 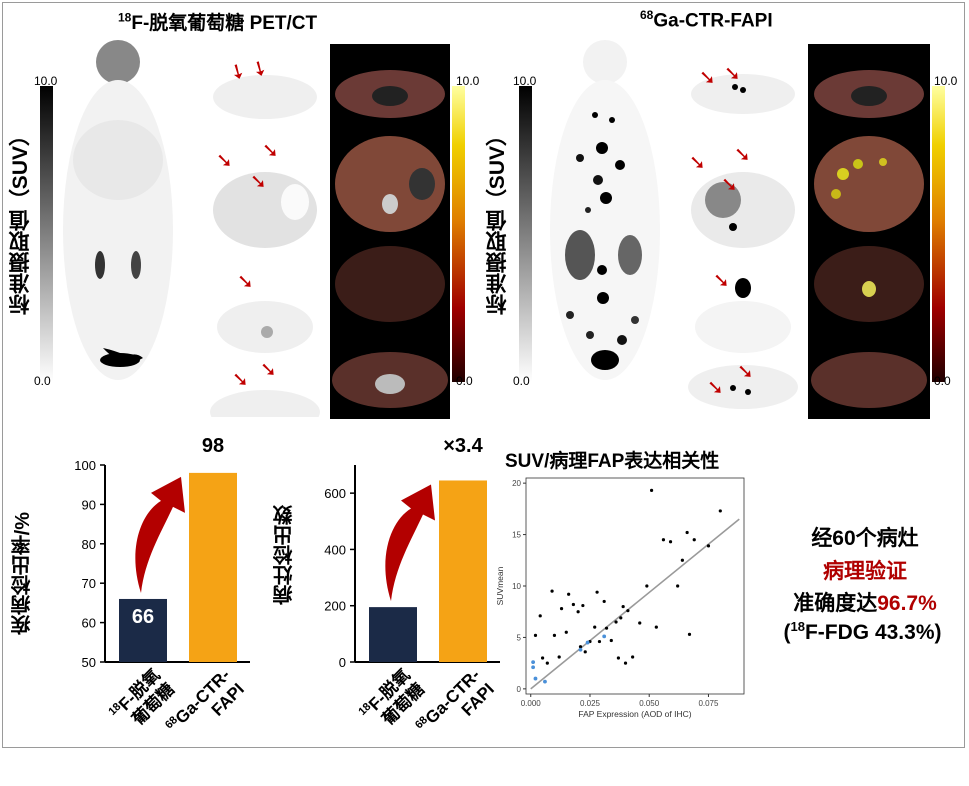 What do you see at coordinates (706, 20) in the screenshot?
I see `right-panel-title: 68Ga-CTR-FAPI` at bounding box center [706, 20].